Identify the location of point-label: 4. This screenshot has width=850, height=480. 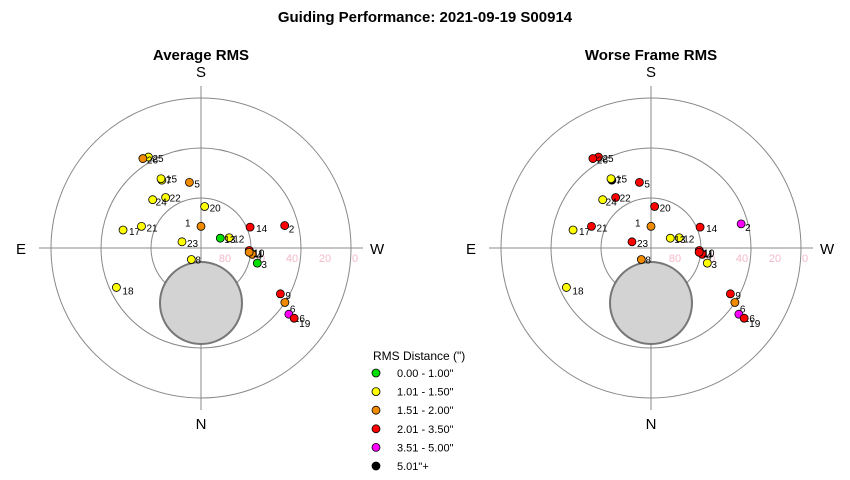
(709, 256).